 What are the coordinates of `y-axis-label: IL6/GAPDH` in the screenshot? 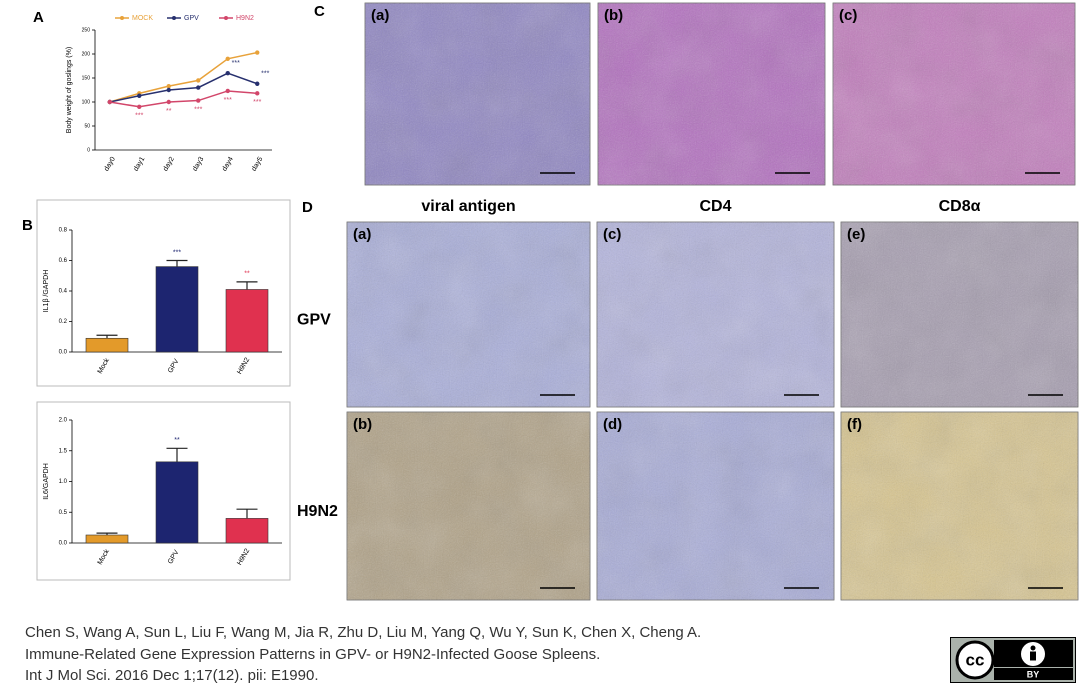 It's located at (46, 481).